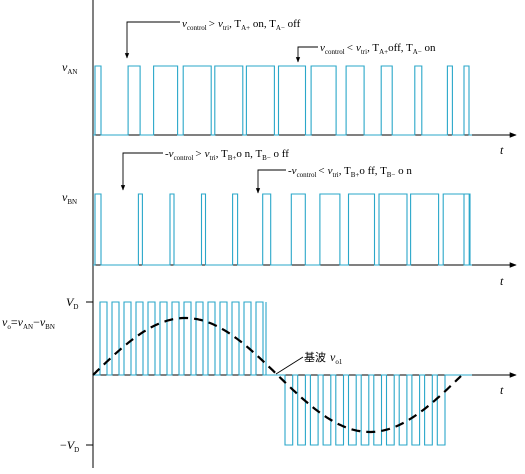  What do you see at coordinates (350, 172) in the screenshot?
I see `vbn-note-off: -vcontrol < vtri, TB+o ff, TB− o n` at bounding box center [350, 172].